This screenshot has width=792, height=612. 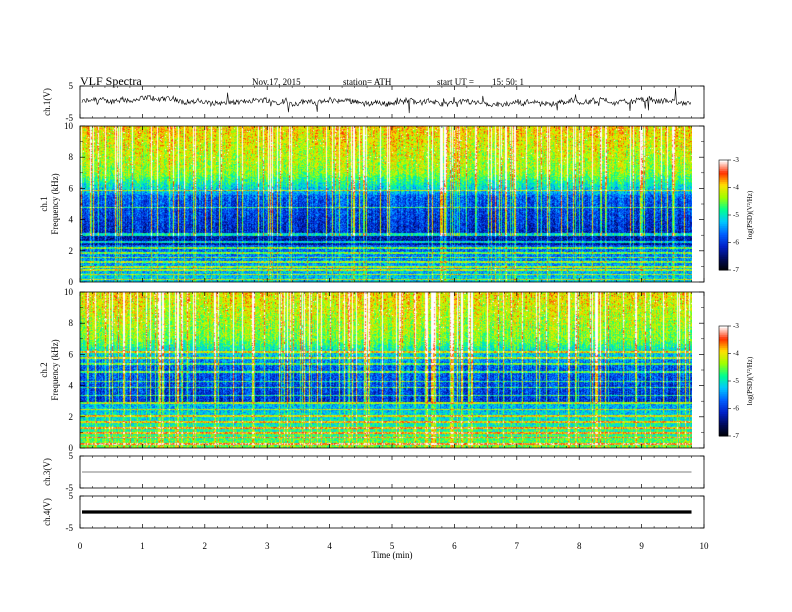 I want to click on x-tick-label: 4, so click(x=329, y=546).